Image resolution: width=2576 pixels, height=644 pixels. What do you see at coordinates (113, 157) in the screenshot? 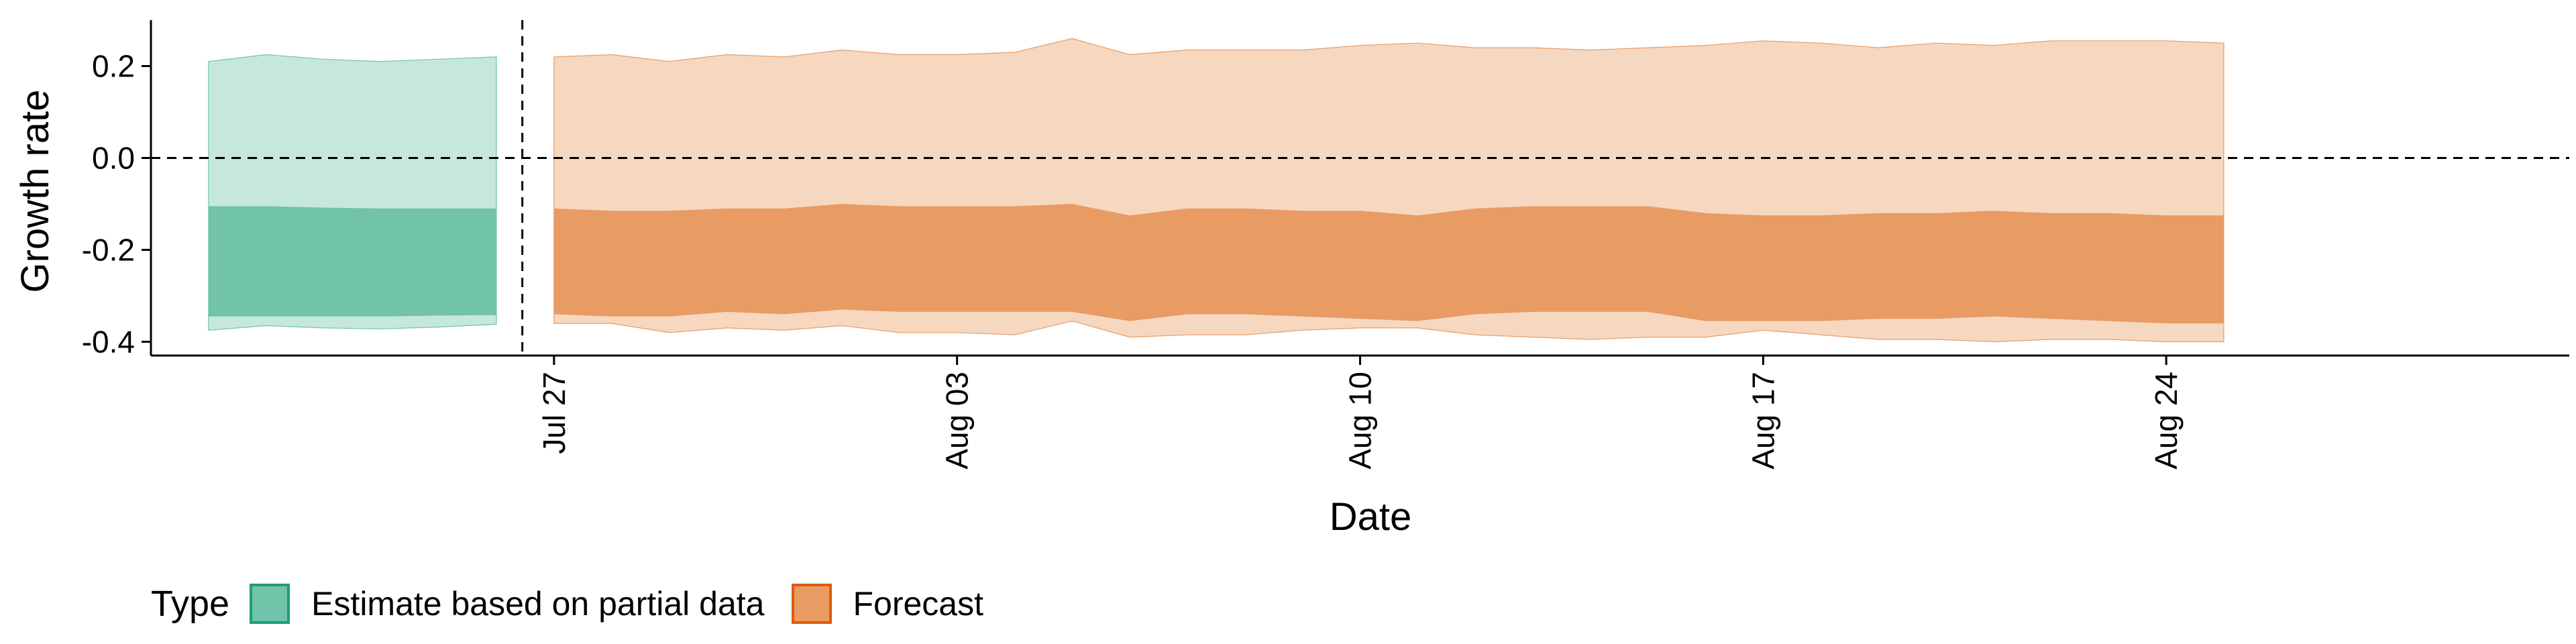
I see `y-tick-label: 0.0` at bounding box center [113, 157].